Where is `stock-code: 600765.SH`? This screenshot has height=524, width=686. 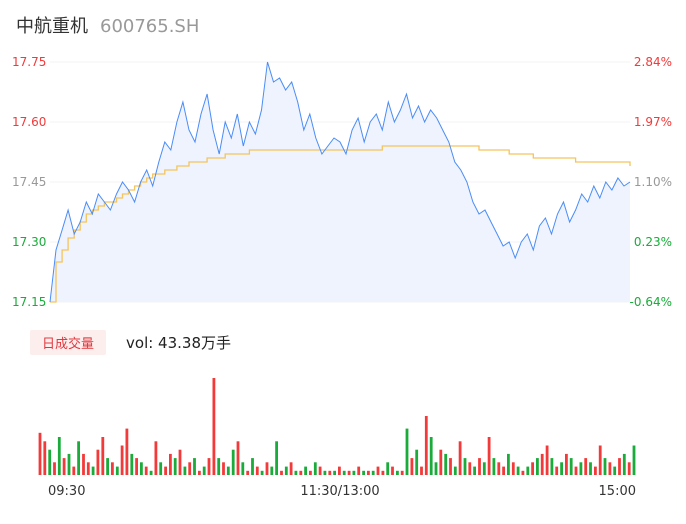
stock-code: 600765.SH is located at coordinates (150, 26).